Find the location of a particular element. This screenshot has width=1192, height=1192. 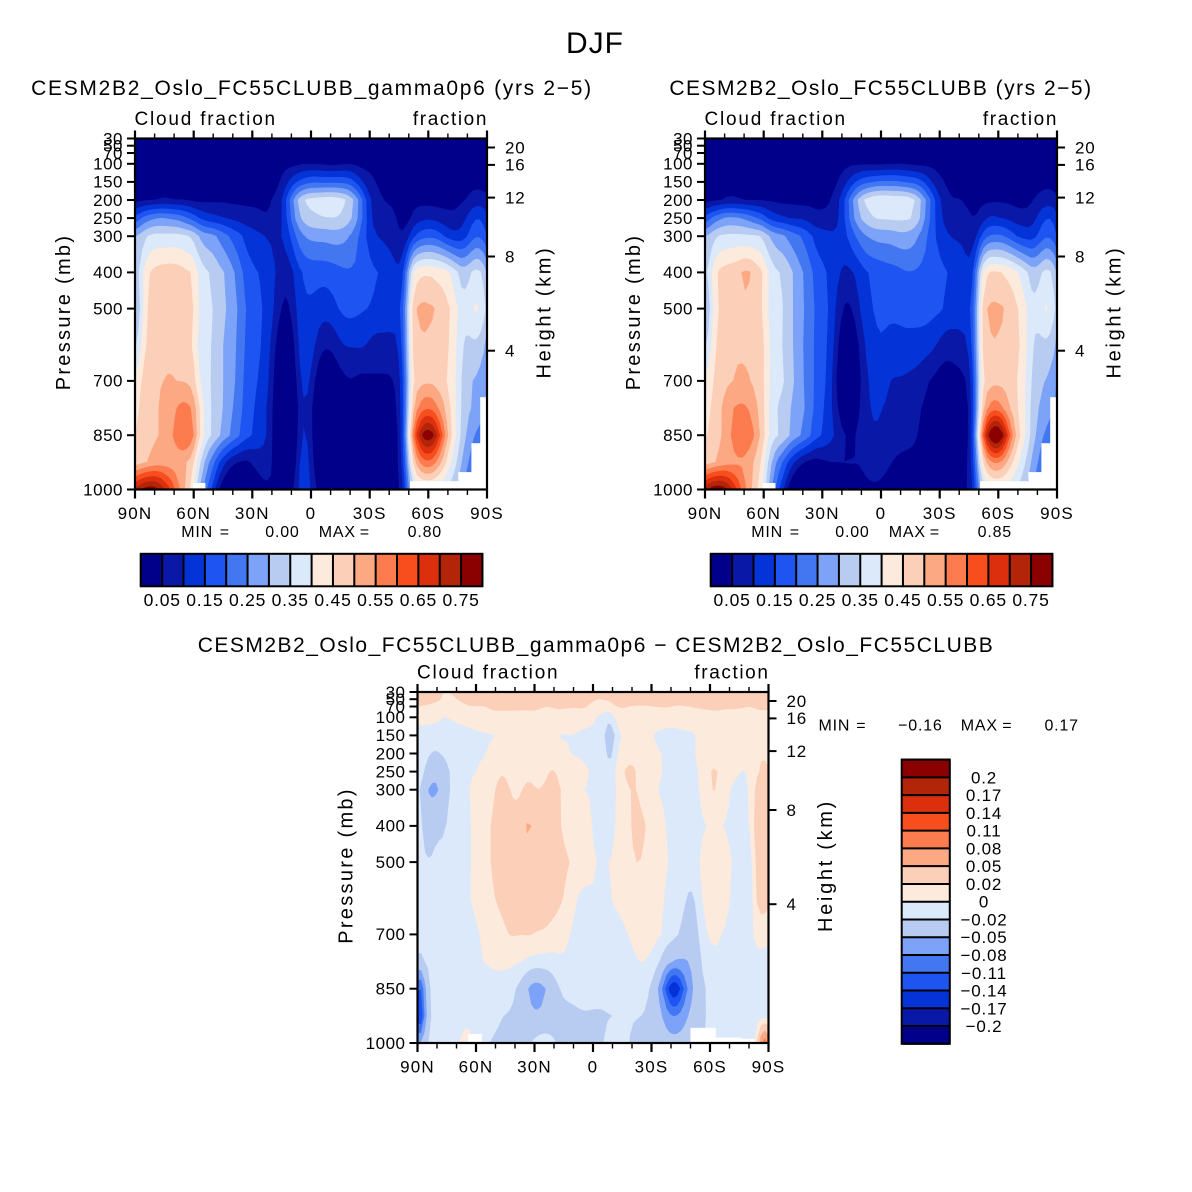

svg-text: 0.2 is located at coordinates (984, 777).